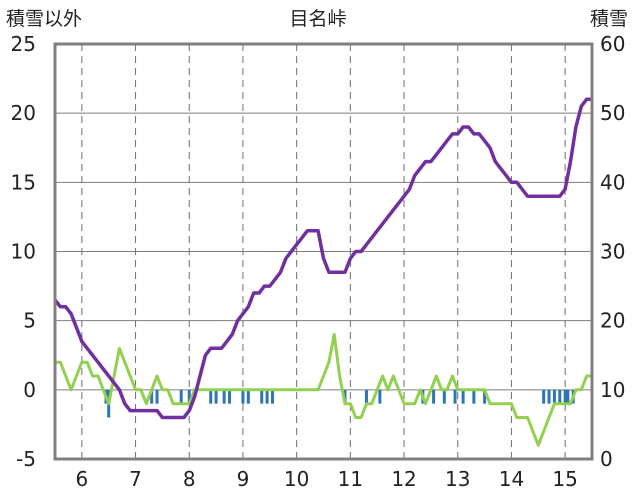  I want to click on left-tick-label: 25, so click(23, 44).